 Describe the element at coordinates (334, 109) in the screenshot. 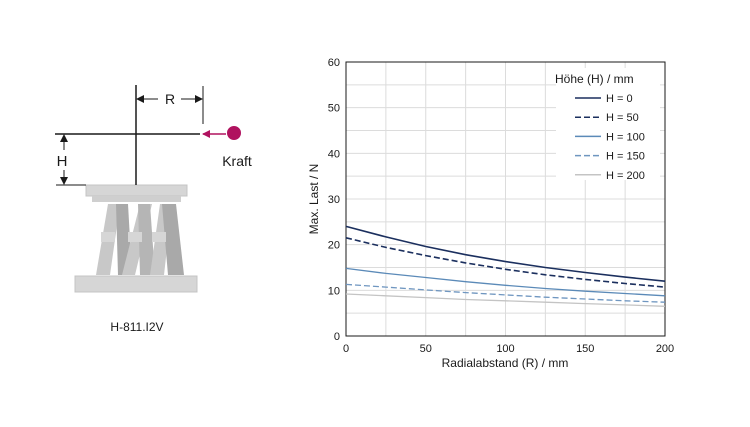

I see `y-tick-label: 50` at that location.